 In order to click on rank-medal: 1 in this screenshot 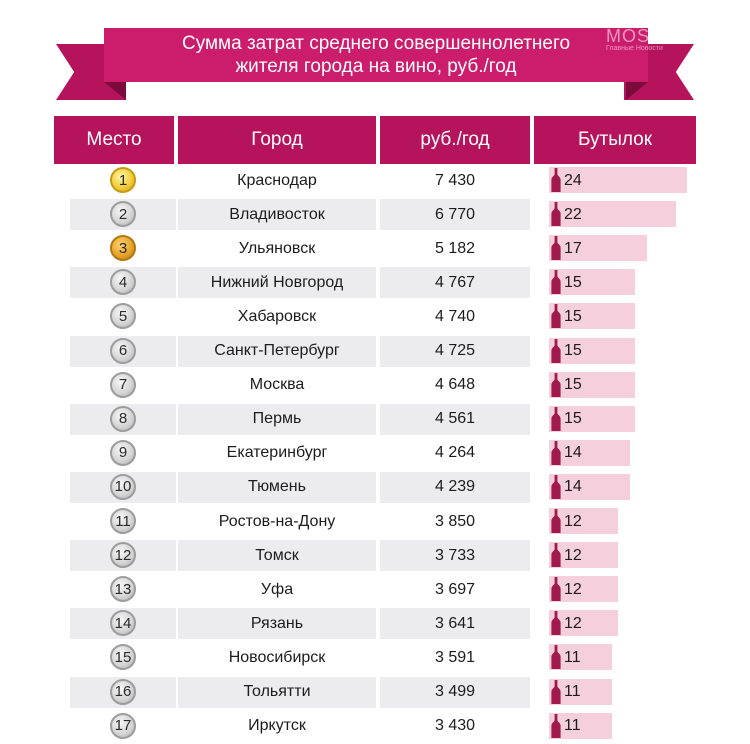, I will do `click(123, 180)`.